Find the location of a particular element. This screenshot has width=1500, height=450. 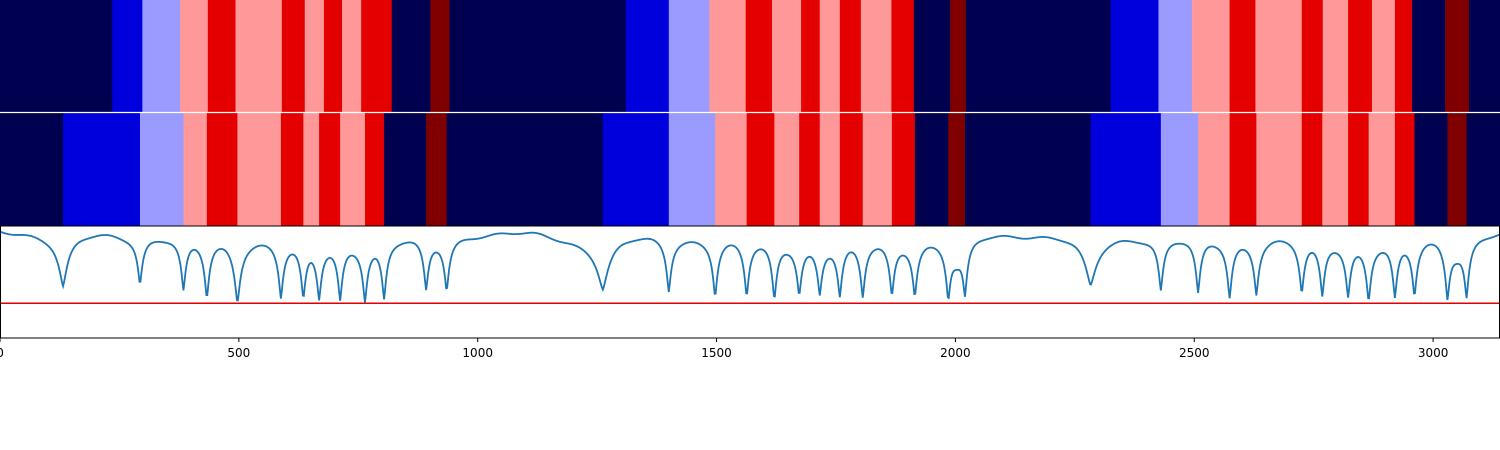

x-tick-label-0: 0 is located at coordinates (2, 353).